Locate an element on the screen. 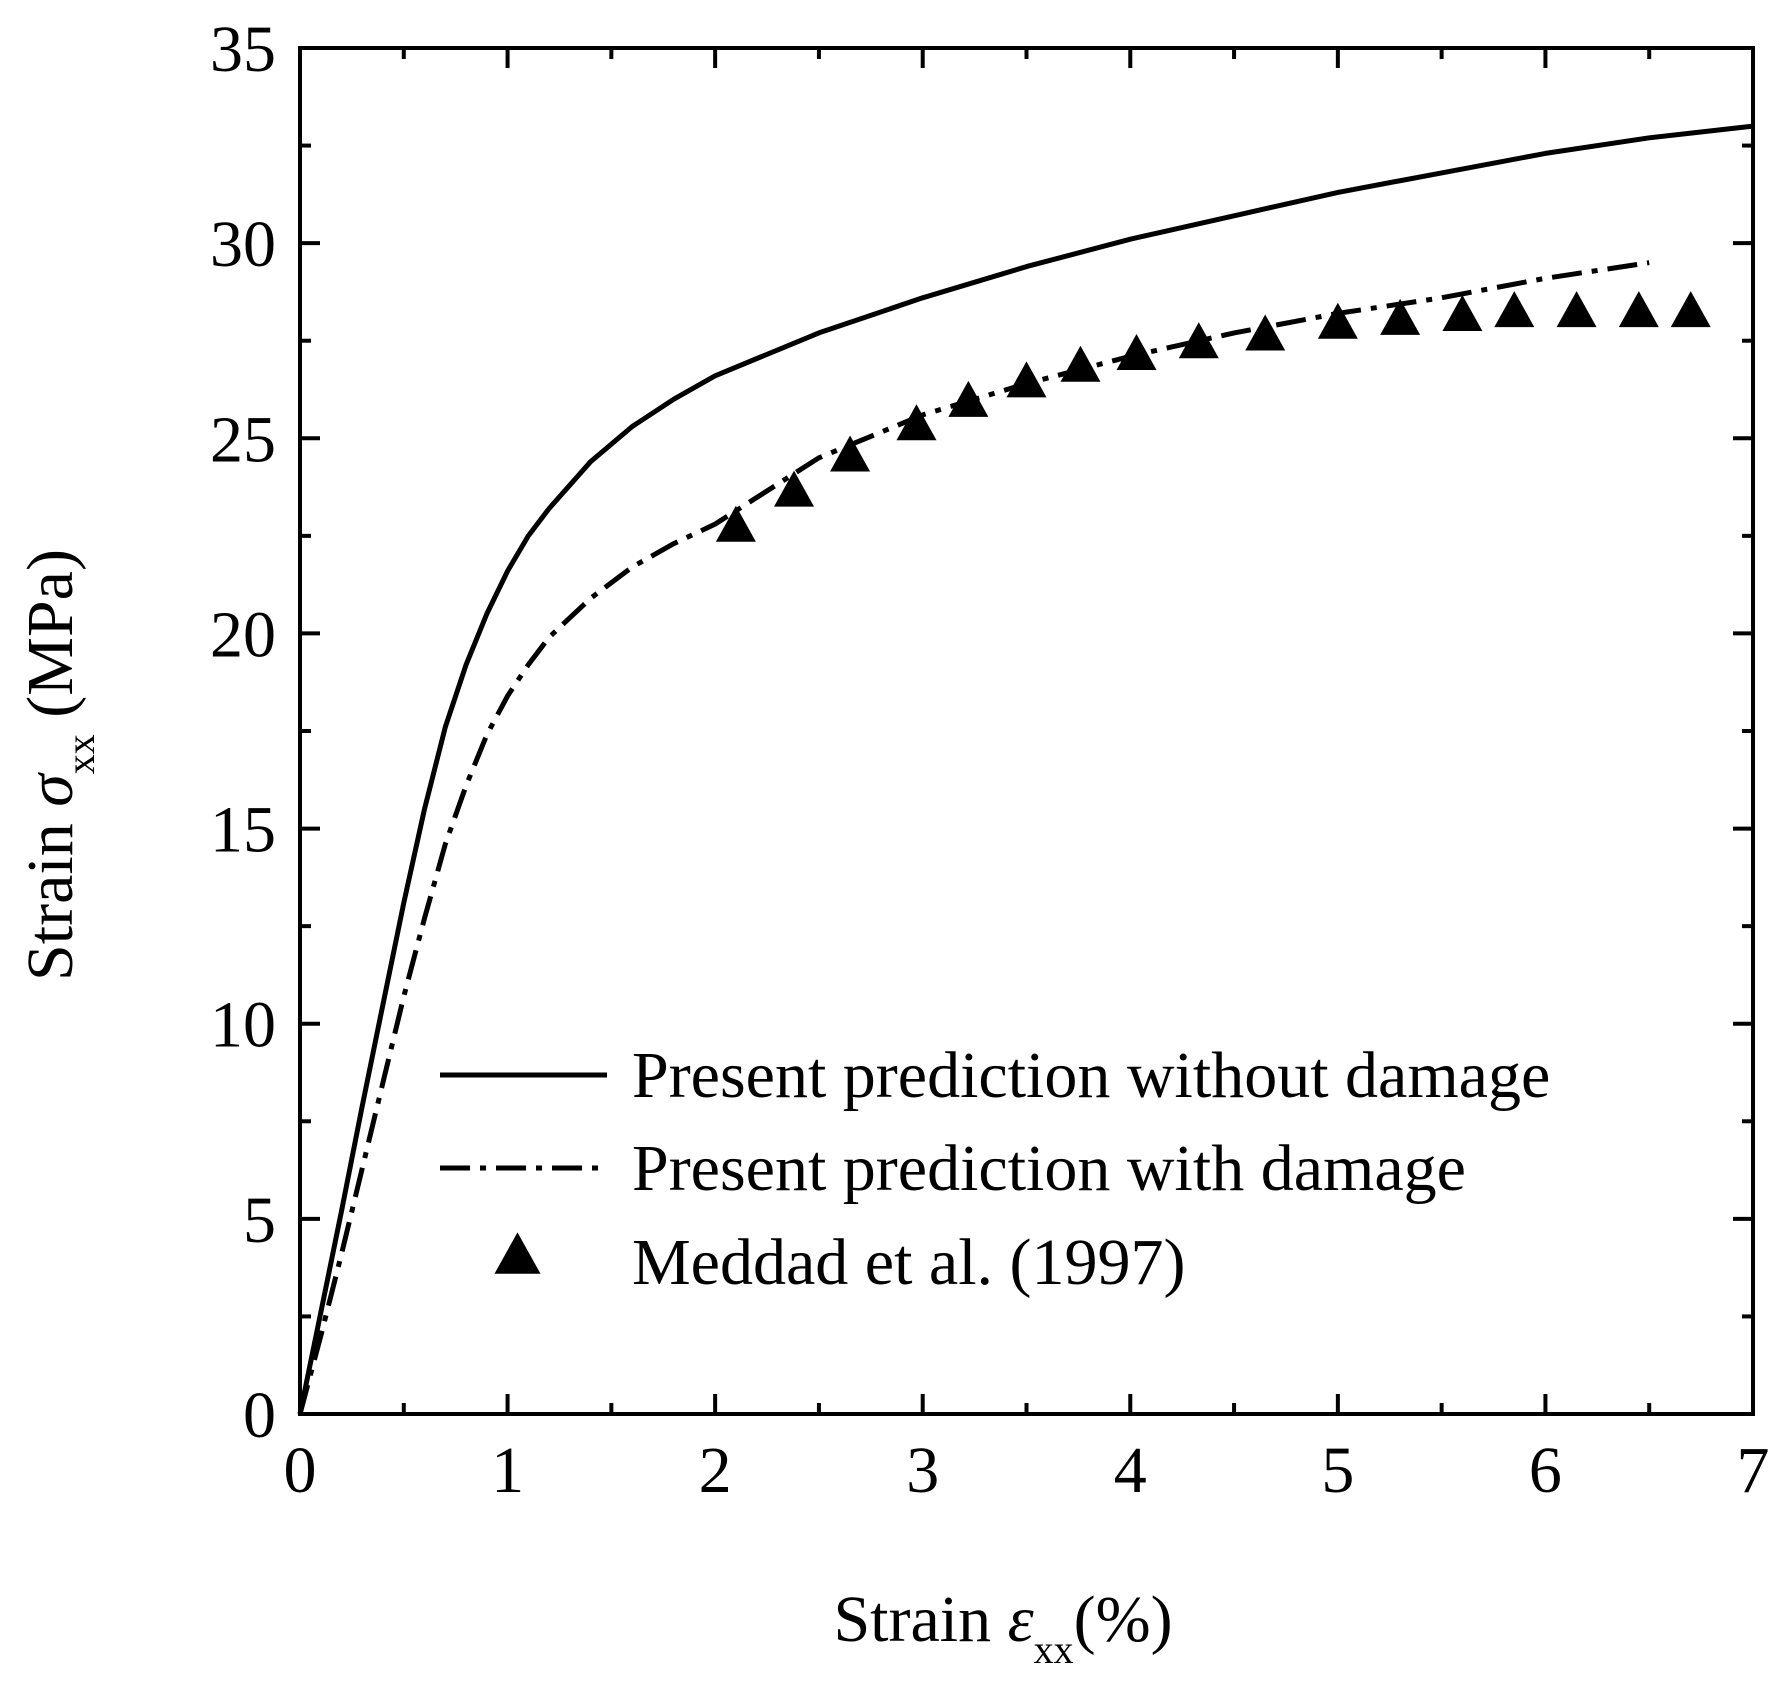 The width and height of the screenshot is (1784, 1686). y-tick-label: 10 is located at coordinates (243, 1025).